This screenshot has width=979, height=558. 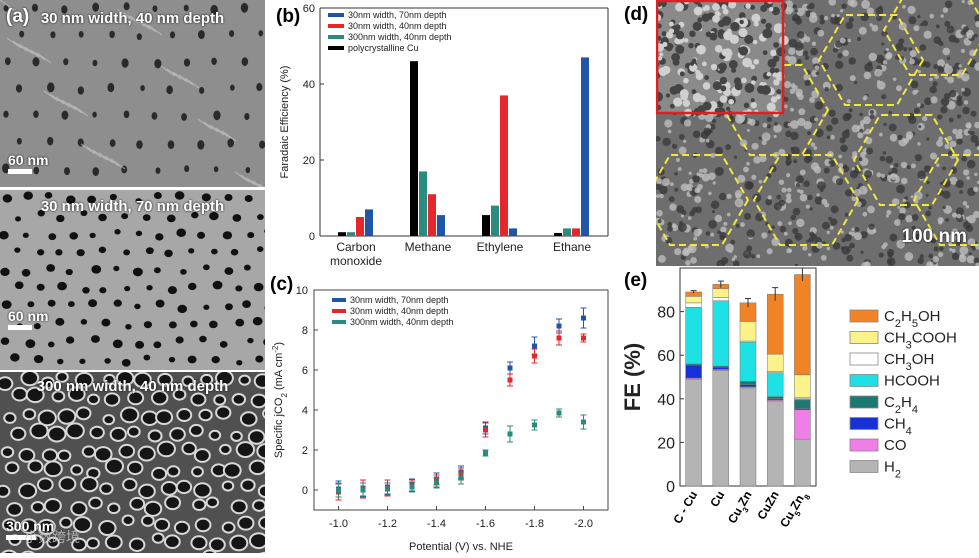 I want to click on y-tick-label: 4, so click(x=305, y=411).